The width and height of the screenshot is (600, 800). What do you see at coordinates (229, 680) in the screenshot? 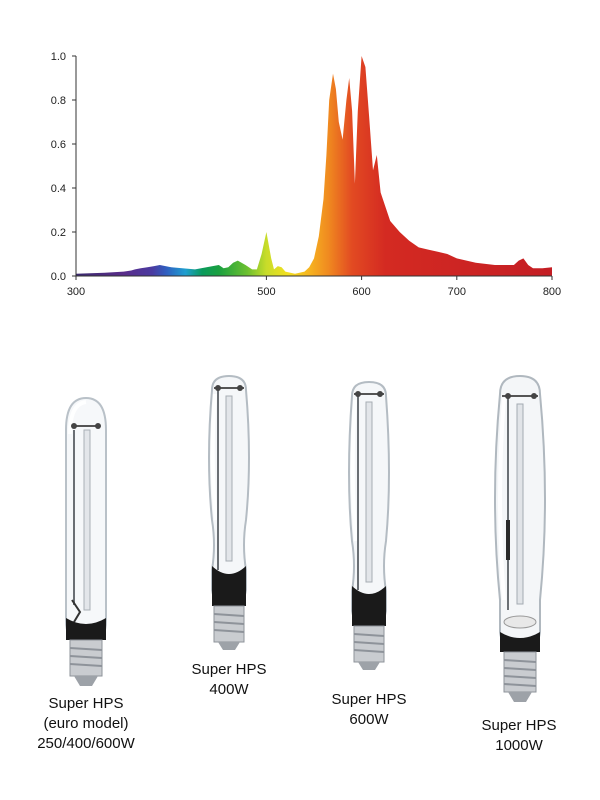
I see `bulb-caption-400w: Super HPS 400W` at bounding box center [229, 680].